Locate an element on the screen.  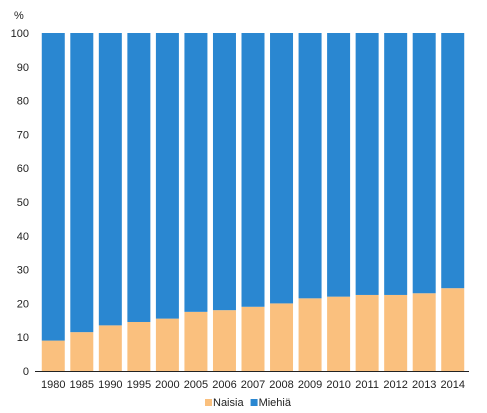
y-tick-label: 90 is located at coordinates (23, 68).